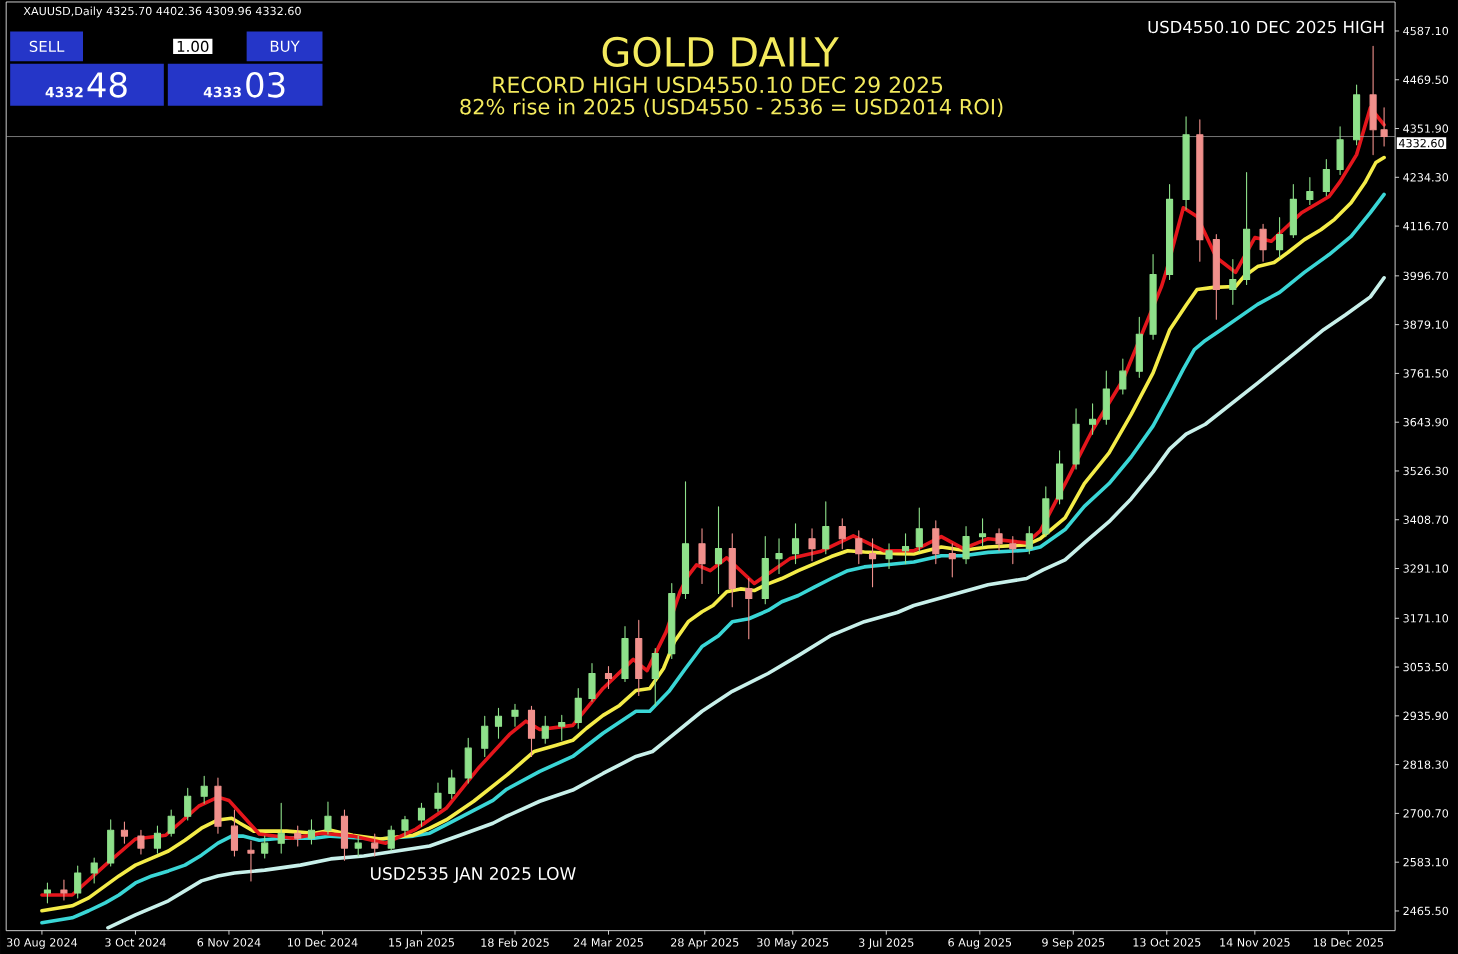  What do you see at coordinates (980, 943) in the screenshot?
I see `x-tick-label: 6 Aug 2025` at bounding box center [980, 943].